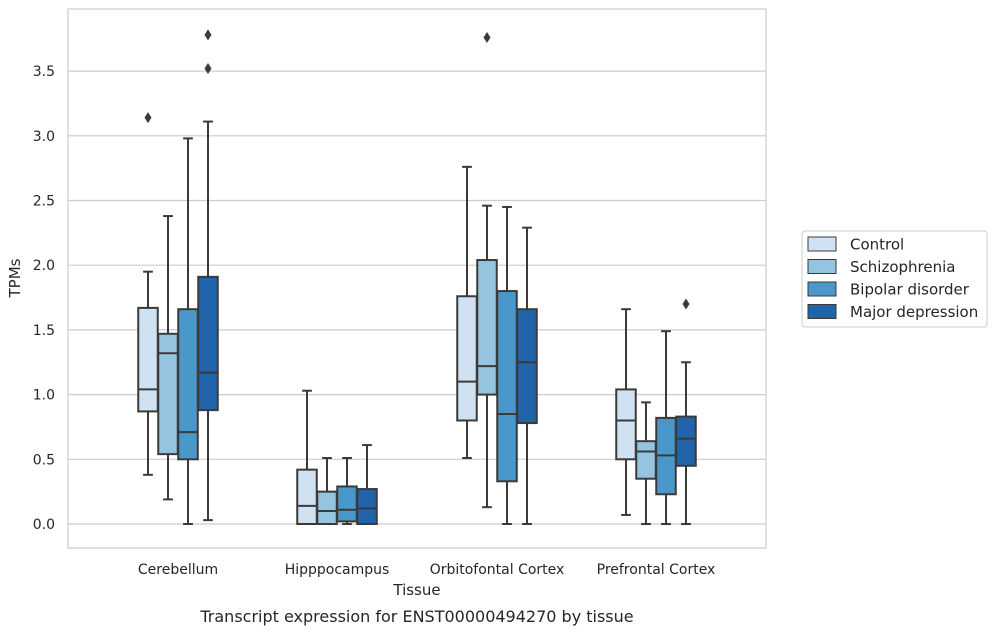 The width and height of the screenshot is (997, 634). What do you see at coordinates (15, 278) in the screenshot?
I see `y-axis-title: TPMs` at bounding box center [15, 278].